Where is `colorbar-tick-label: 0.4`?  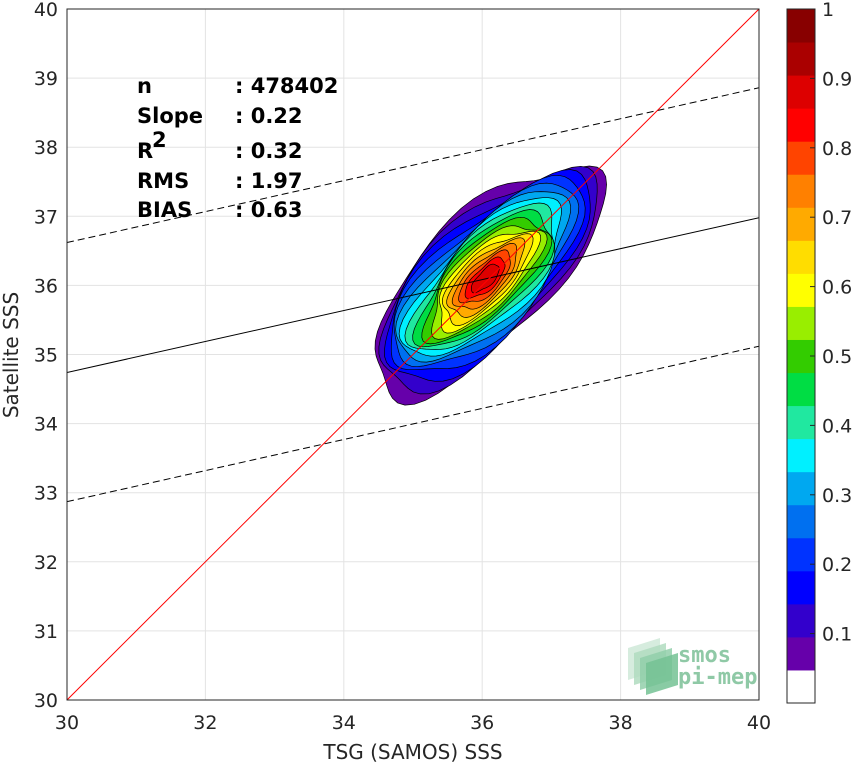 colorbar-tick-label: 0.4 is located at coordinates (837, 426).